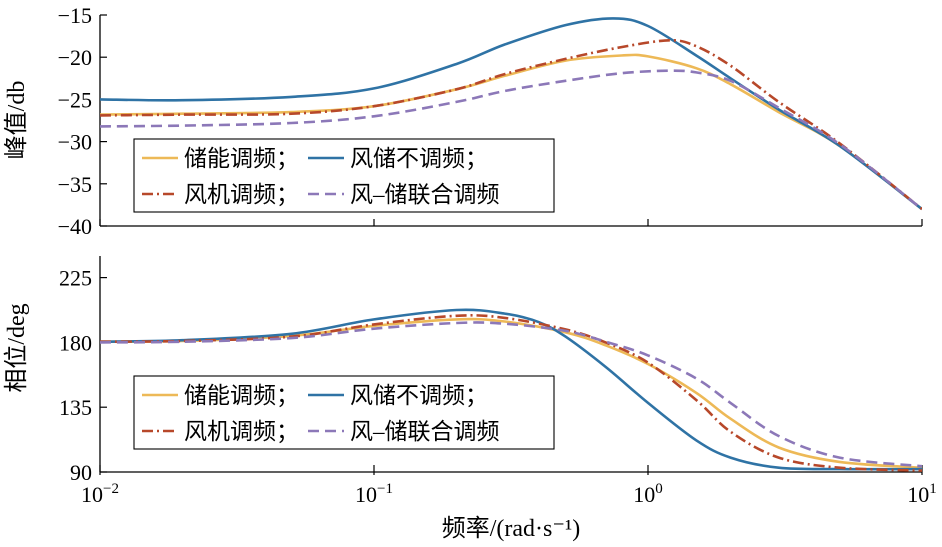  Describe the element at coordinates (75, 57) in the screenshot. I see `y-tick-label: −20` at that location.